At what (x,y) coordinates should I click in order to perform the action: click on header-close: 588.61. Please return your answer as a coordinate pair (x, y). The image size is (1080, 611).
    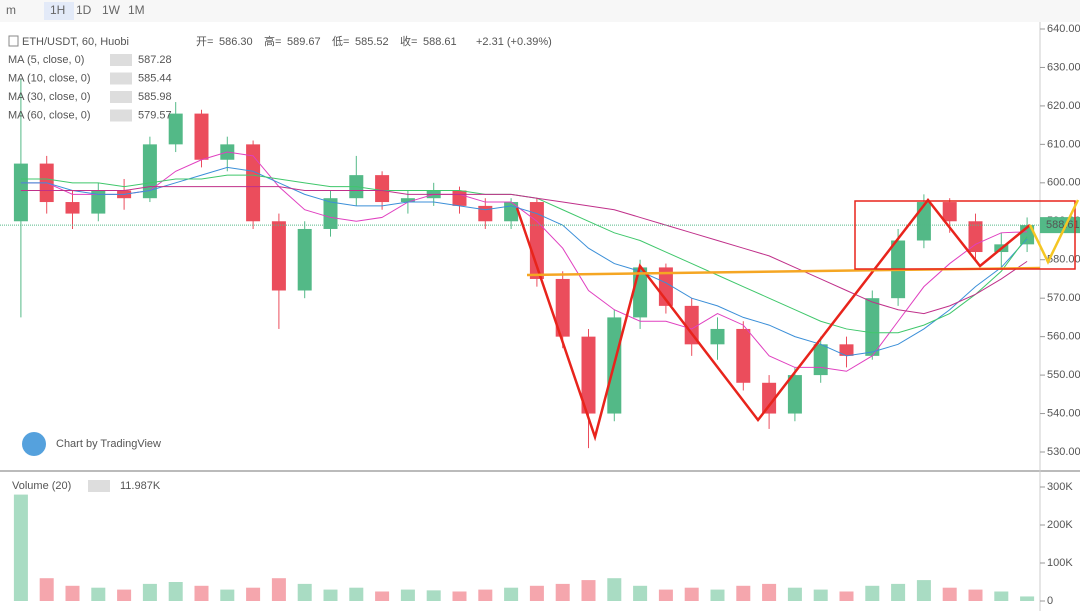
    Looking at the image, I should click on (440, 42).